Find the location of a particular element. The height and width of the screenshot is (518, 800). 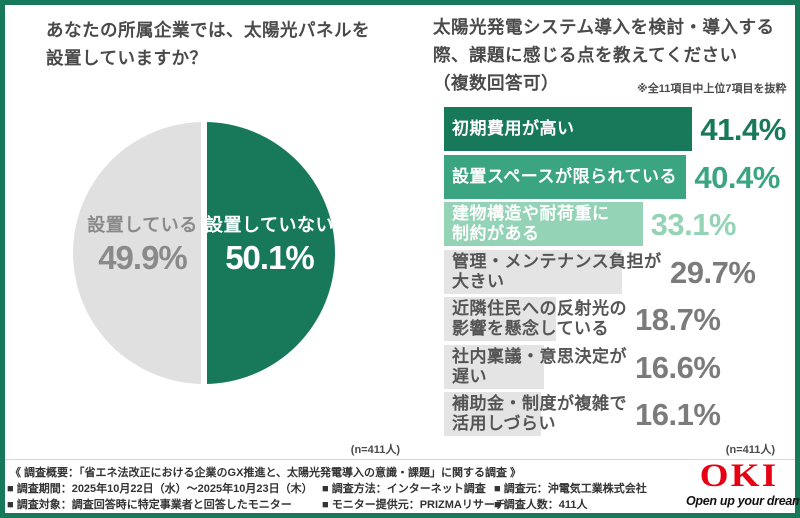

bar-row: 社内稟議・意思決定が 遅い 16.6% is located at coordinates (620, 366).